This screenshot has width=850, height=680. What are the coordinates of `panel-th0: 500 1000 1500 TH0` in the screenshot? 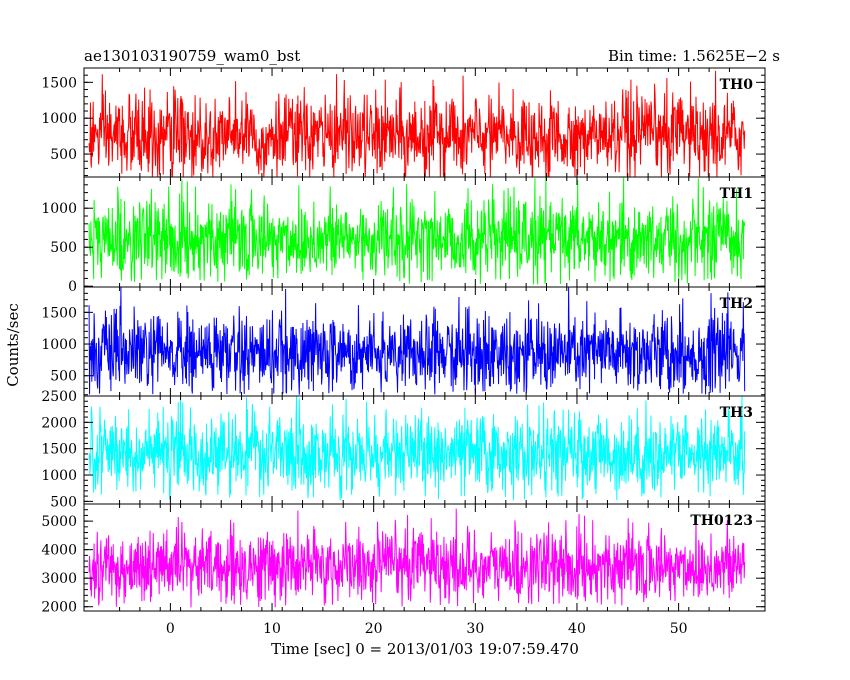 It's located at (403, 122).